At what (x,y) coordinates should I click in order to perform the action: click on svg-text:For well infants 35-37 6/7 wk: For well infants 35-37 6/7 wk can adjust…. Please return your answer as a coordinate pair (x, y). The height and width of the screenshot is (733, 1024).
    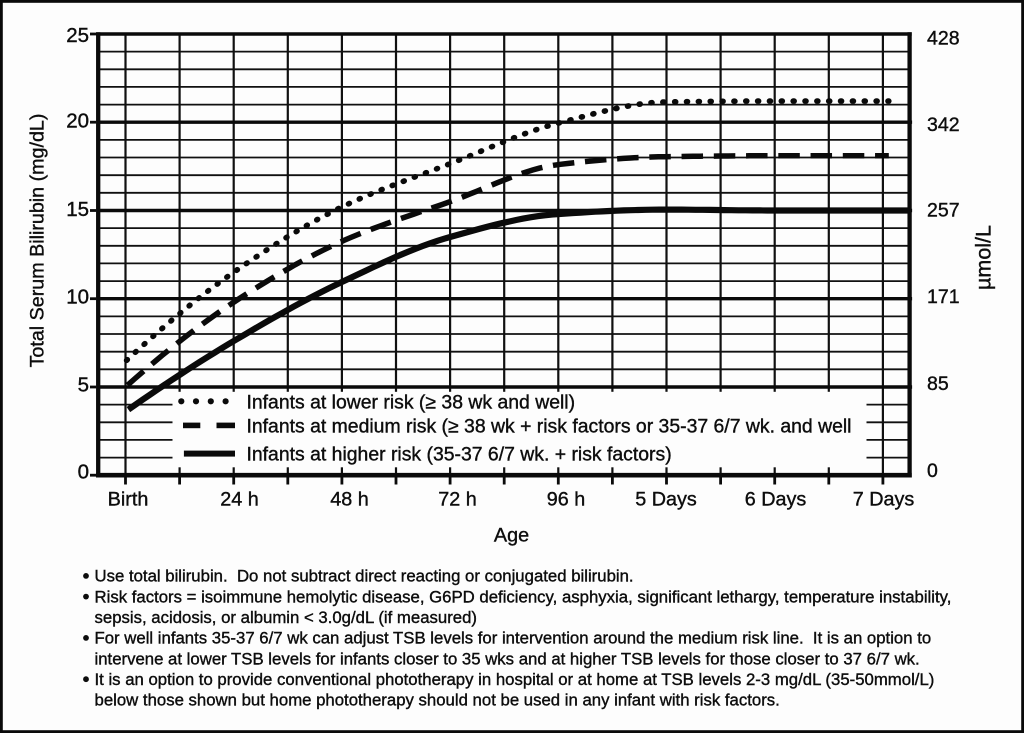
    Looking at the image, I should click on (513, 638).